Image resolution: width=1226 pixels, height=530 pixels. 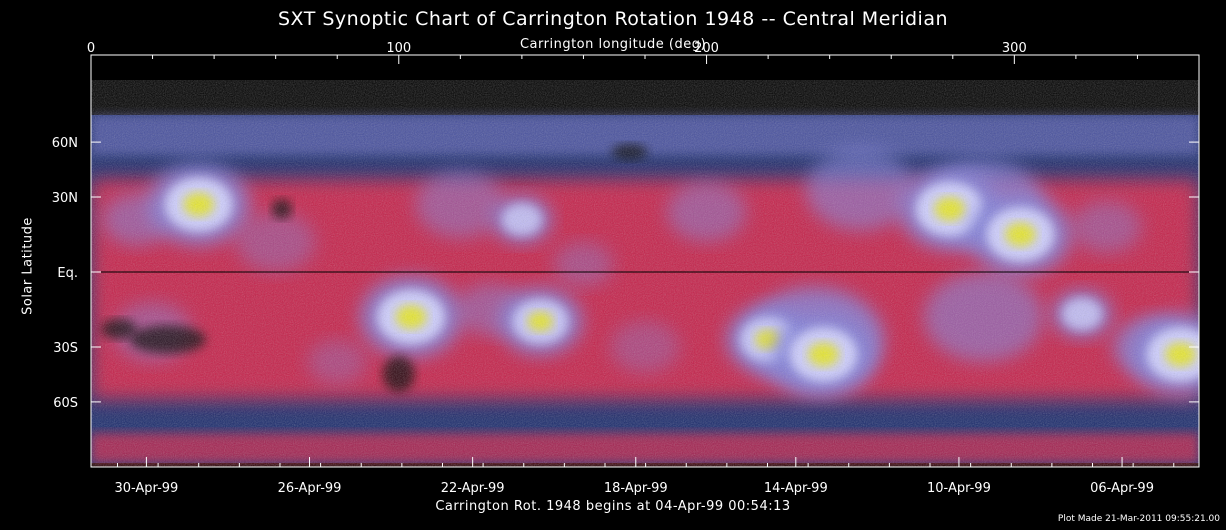 What do you see at coordinates (1122, 488) in the screenshot?
I see `bottom-axis-tick-label: 06-Apr-99` at bounding box center [1122, 488].